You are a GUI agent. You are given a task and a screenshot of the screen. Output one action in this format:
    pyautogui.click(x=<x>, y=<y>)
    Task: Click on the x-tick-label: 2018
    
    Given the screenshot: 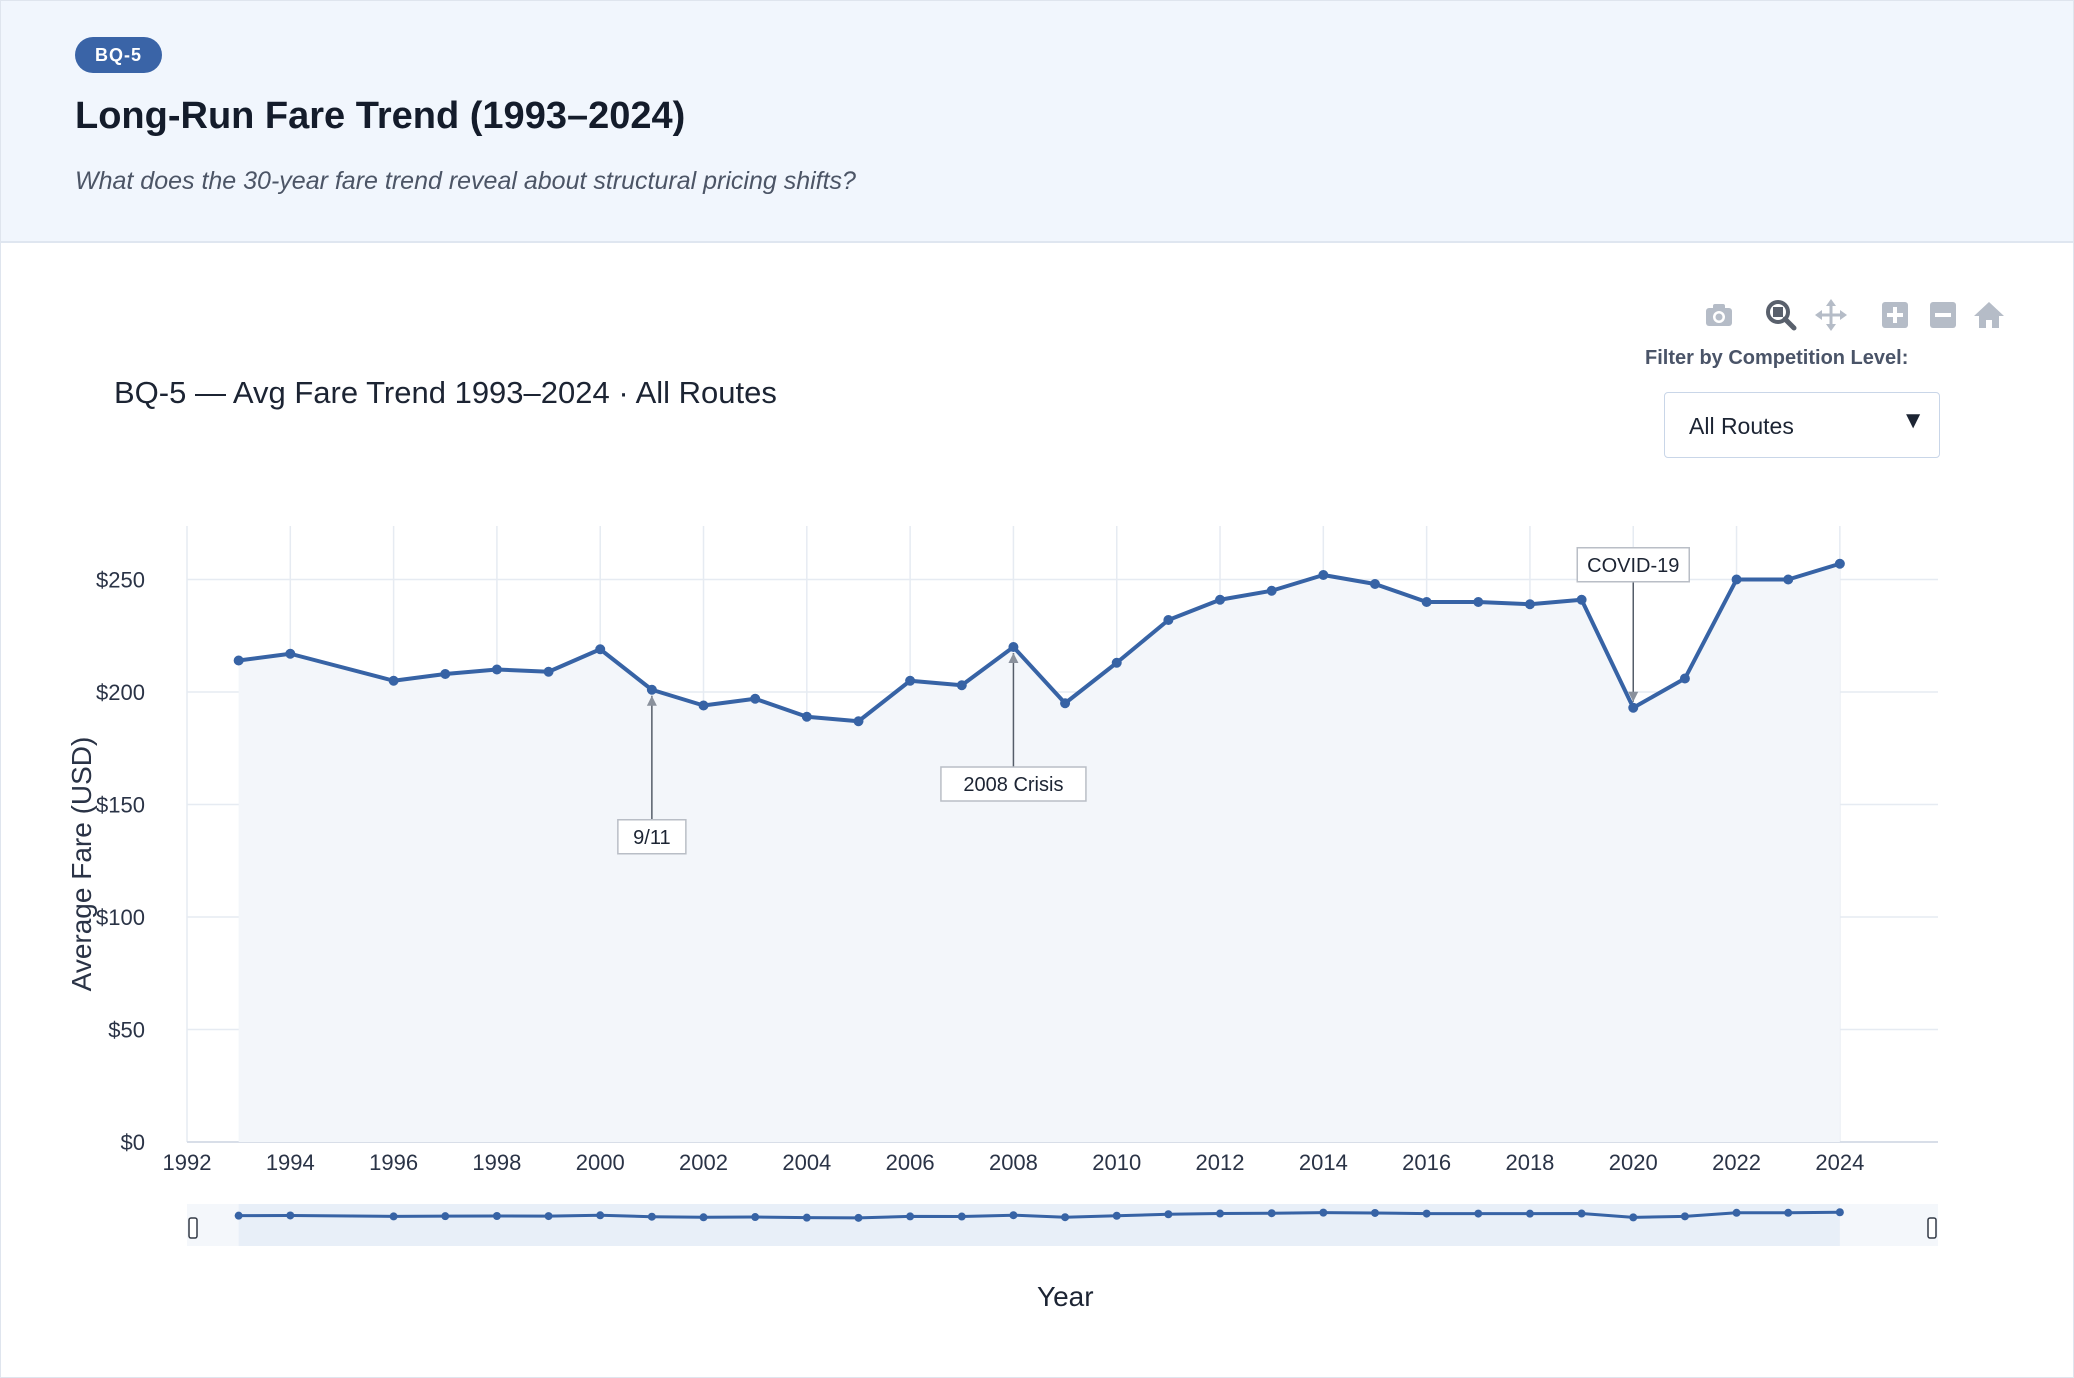 What is the action you would take?
    pyautogui.click(x=1529, y=1162)
    